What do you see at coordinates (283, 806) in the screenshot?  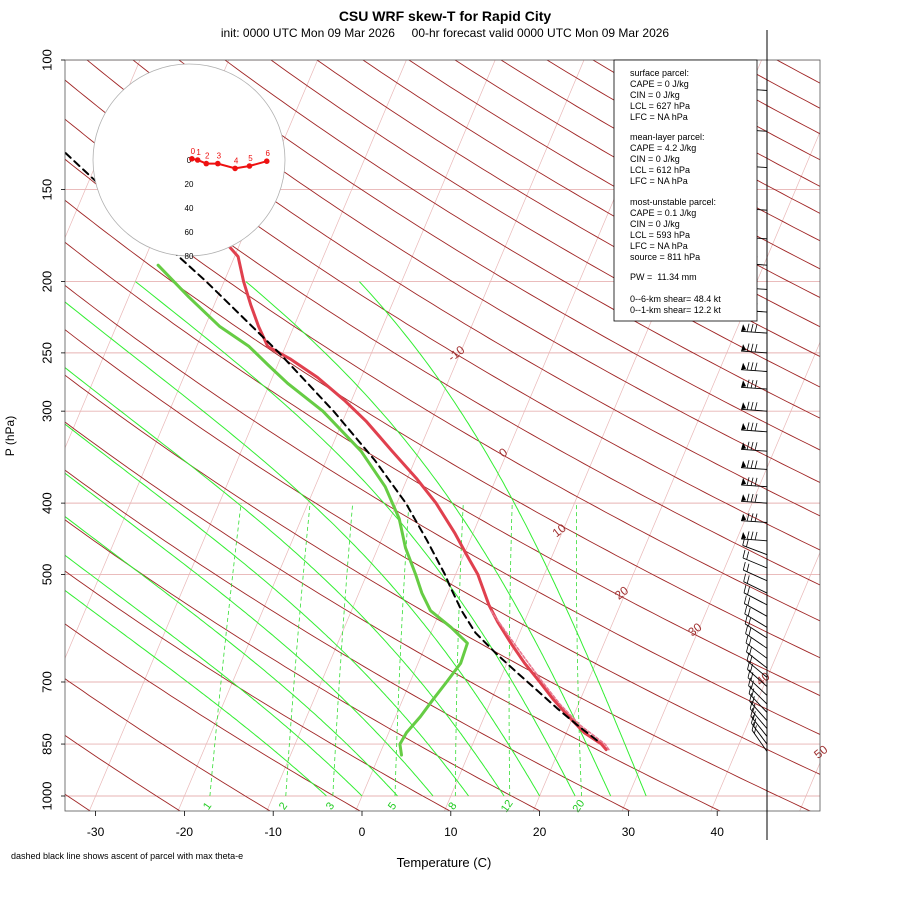 I see `mixing-ratio-label: 2` at bounding box center [283, 806].